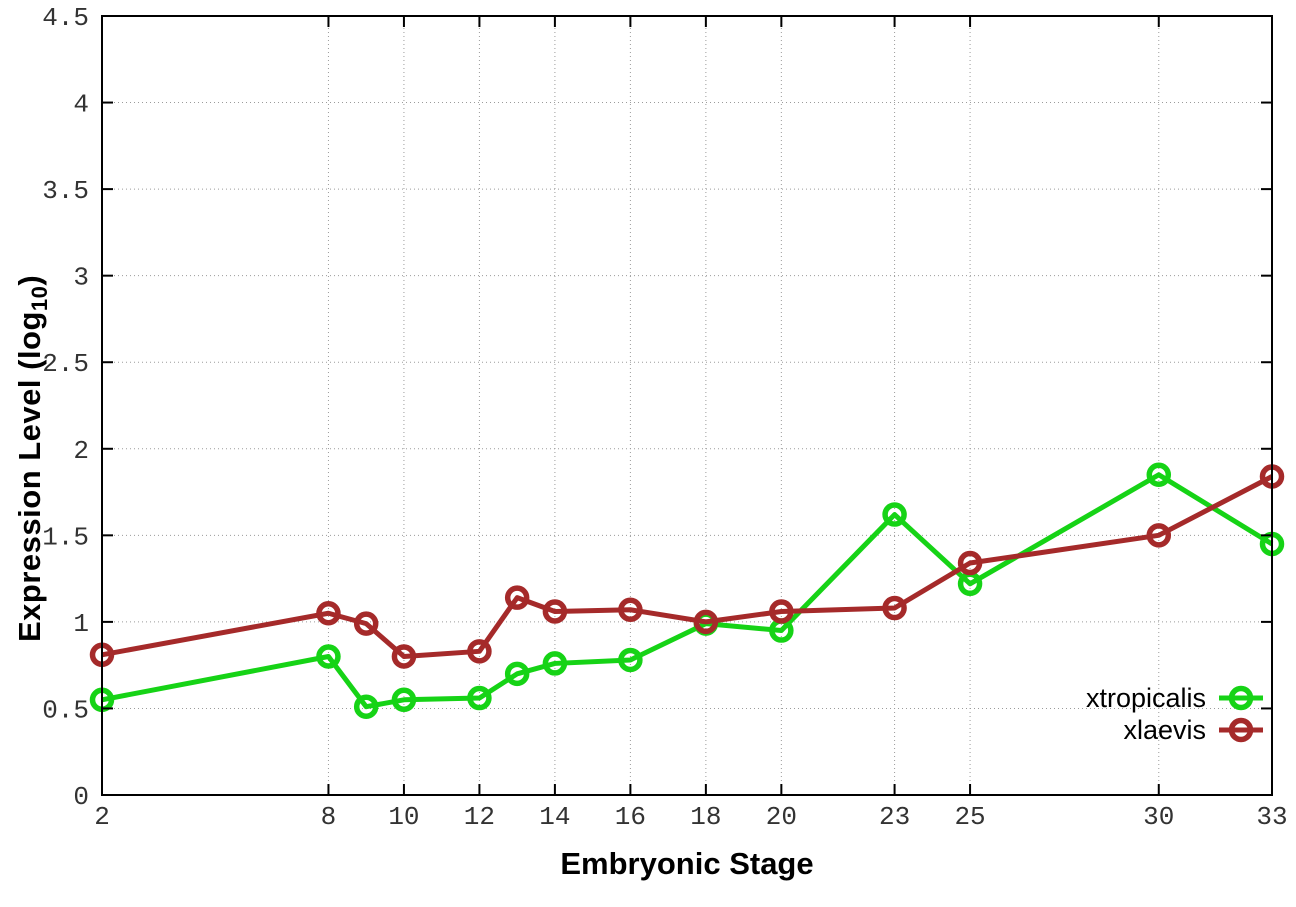  I want to click on y-tick-label: 3.5, so click(65, 191).